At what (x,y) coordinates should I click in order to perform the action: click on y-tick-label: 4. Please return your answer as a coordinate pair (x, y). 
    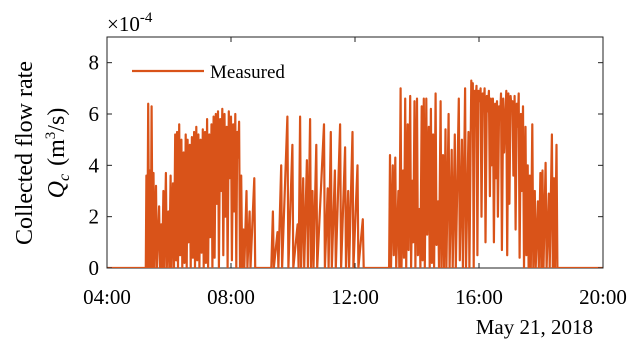
    Looking at the image, I should click on (94, 165).